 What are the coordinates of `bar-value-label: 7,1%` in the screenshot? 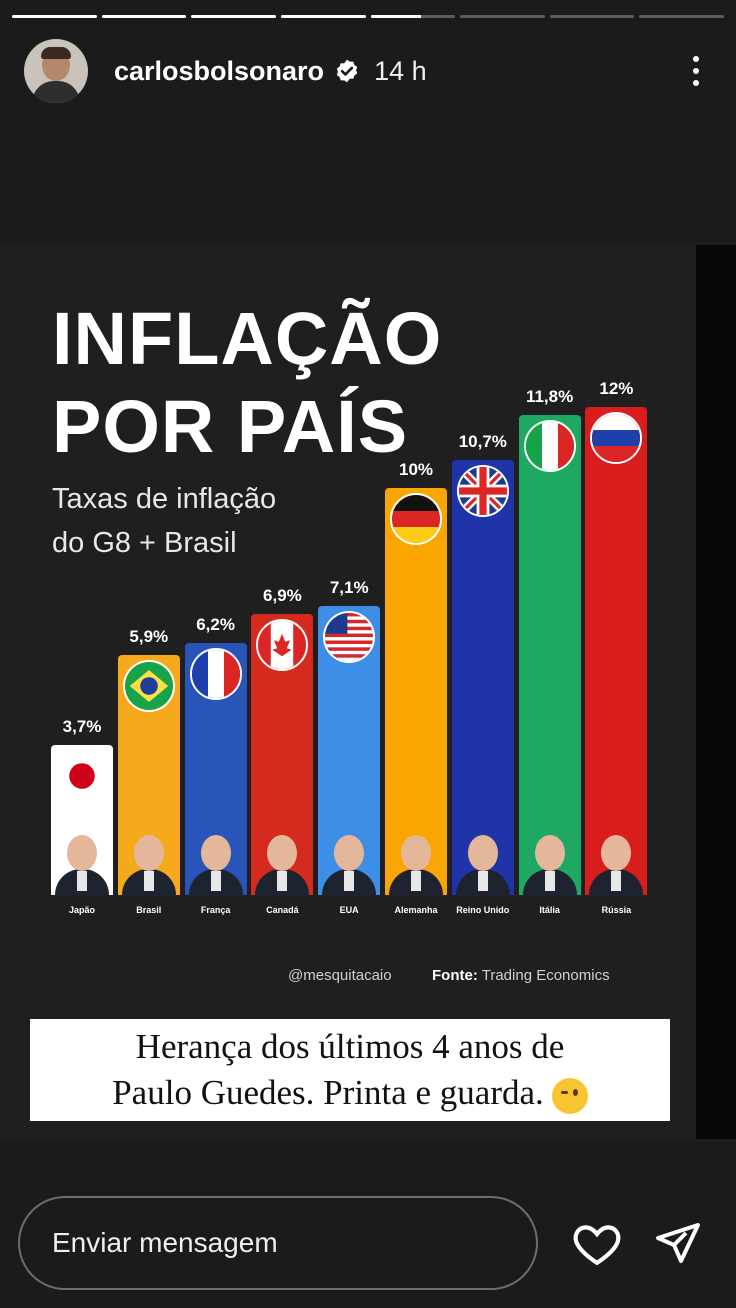 It's located at (349, 588).